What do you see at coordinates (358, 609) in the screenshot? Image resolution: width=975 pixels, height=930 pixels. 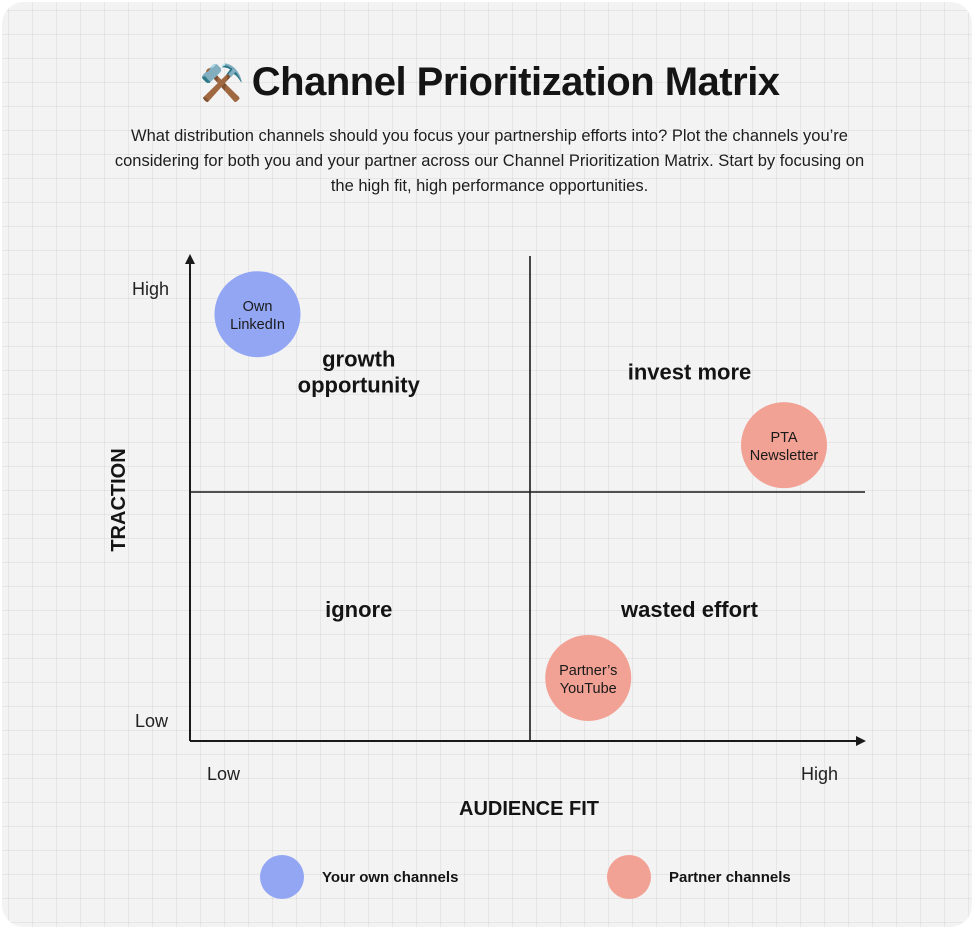 I see `quadrant-label-ignore: ignore` at bounding box center [358, 609].